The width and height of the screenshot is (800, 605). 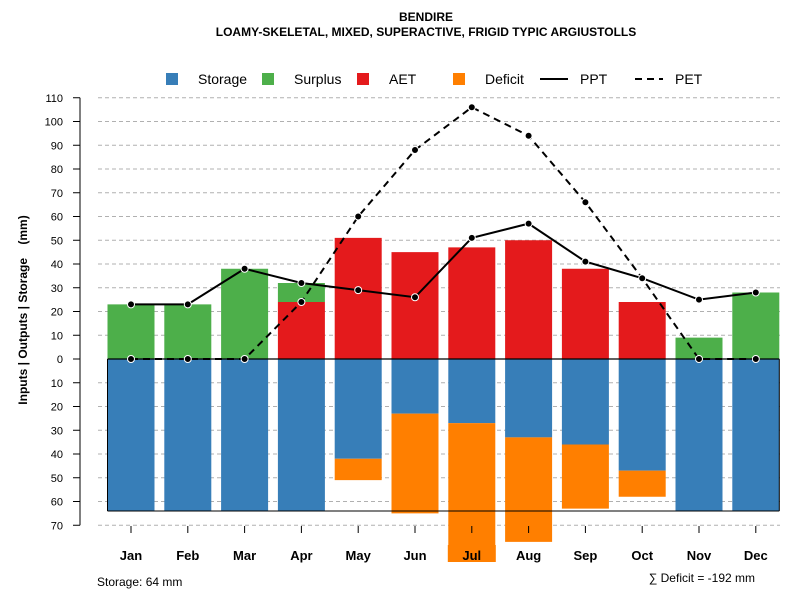 I want to click on highlight-month-bg, so click(x=471, y=553).